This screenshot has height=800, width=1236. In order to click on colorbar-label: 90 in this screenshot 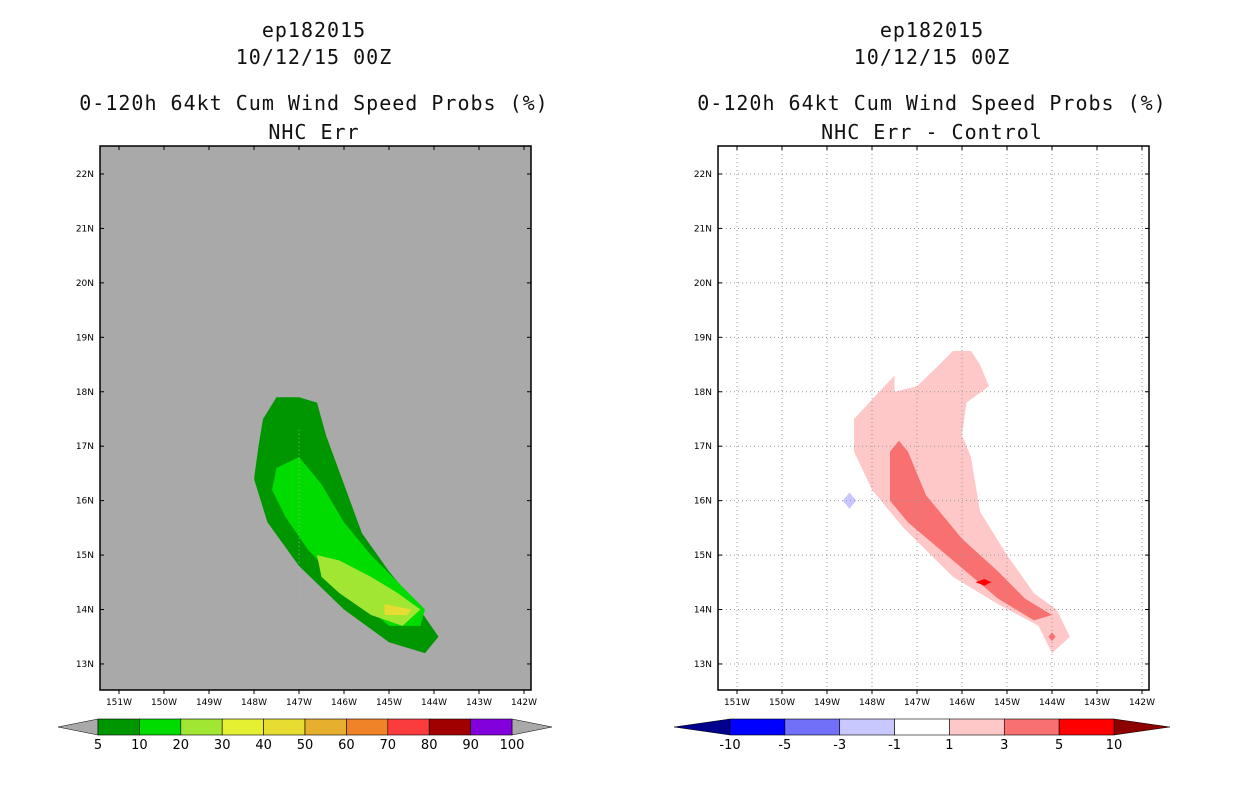, I will do `click(470, 745)`.